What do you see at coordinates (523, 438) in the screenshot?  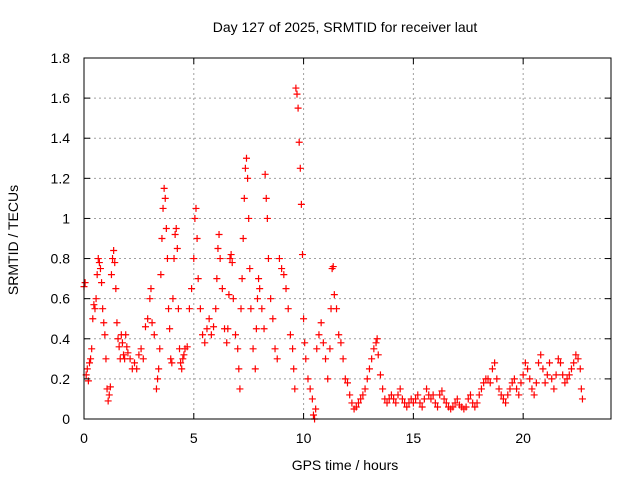 I see `x-tick-label: 20` at bounding box center [523, 438].